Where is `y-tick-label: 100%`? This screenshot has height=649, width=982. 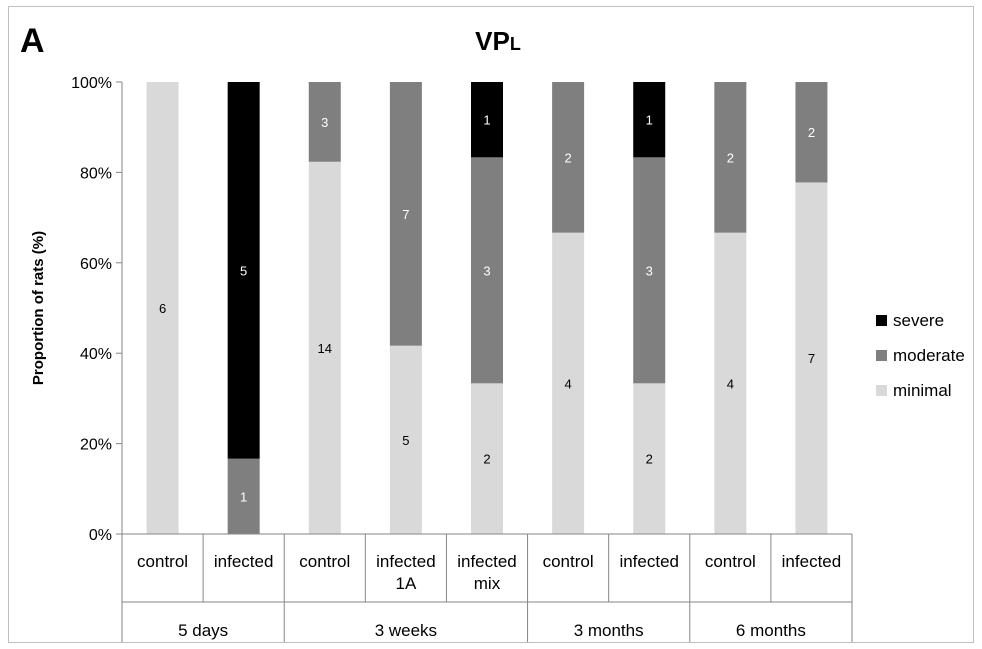 y-tick-label: 100% is located at coordinates (91, 83).